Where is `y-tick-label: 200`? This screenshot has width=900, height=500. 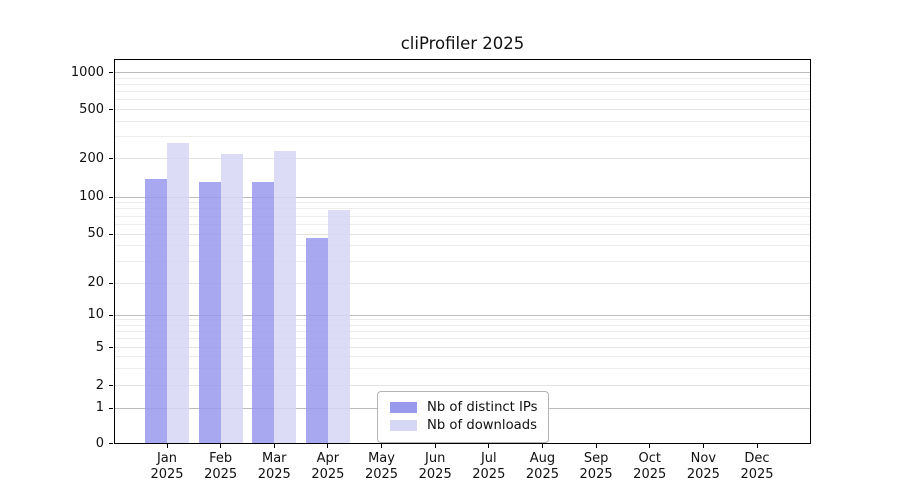
y-tick-label: 200 is located at coordinates (91, 158).